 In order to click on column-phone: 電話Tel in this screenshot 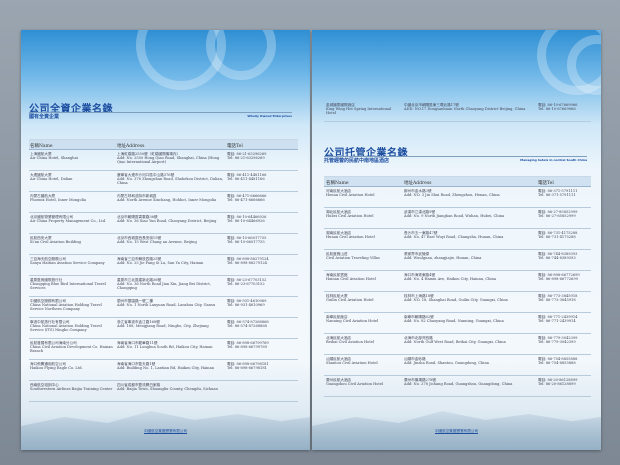, I will do `click(546, 183)`.